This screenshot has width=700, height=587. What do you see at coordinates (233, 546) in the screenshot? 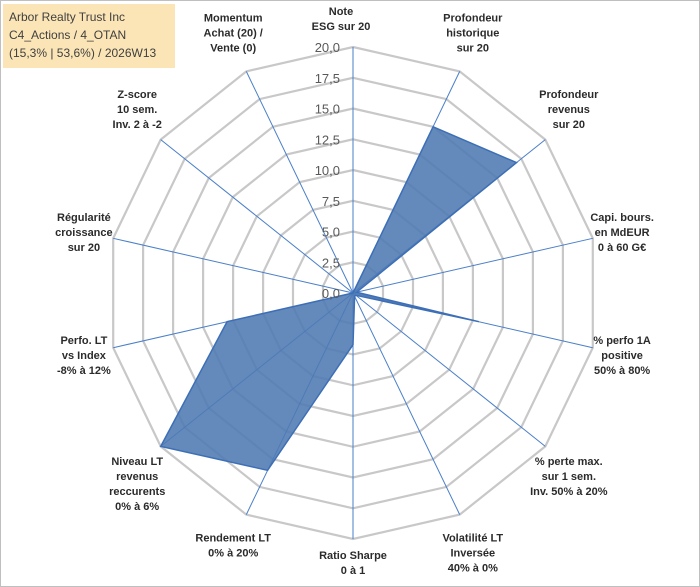
I see `axis-label: Rendement LT 0% à 20%` at bounding box center [233, 546].